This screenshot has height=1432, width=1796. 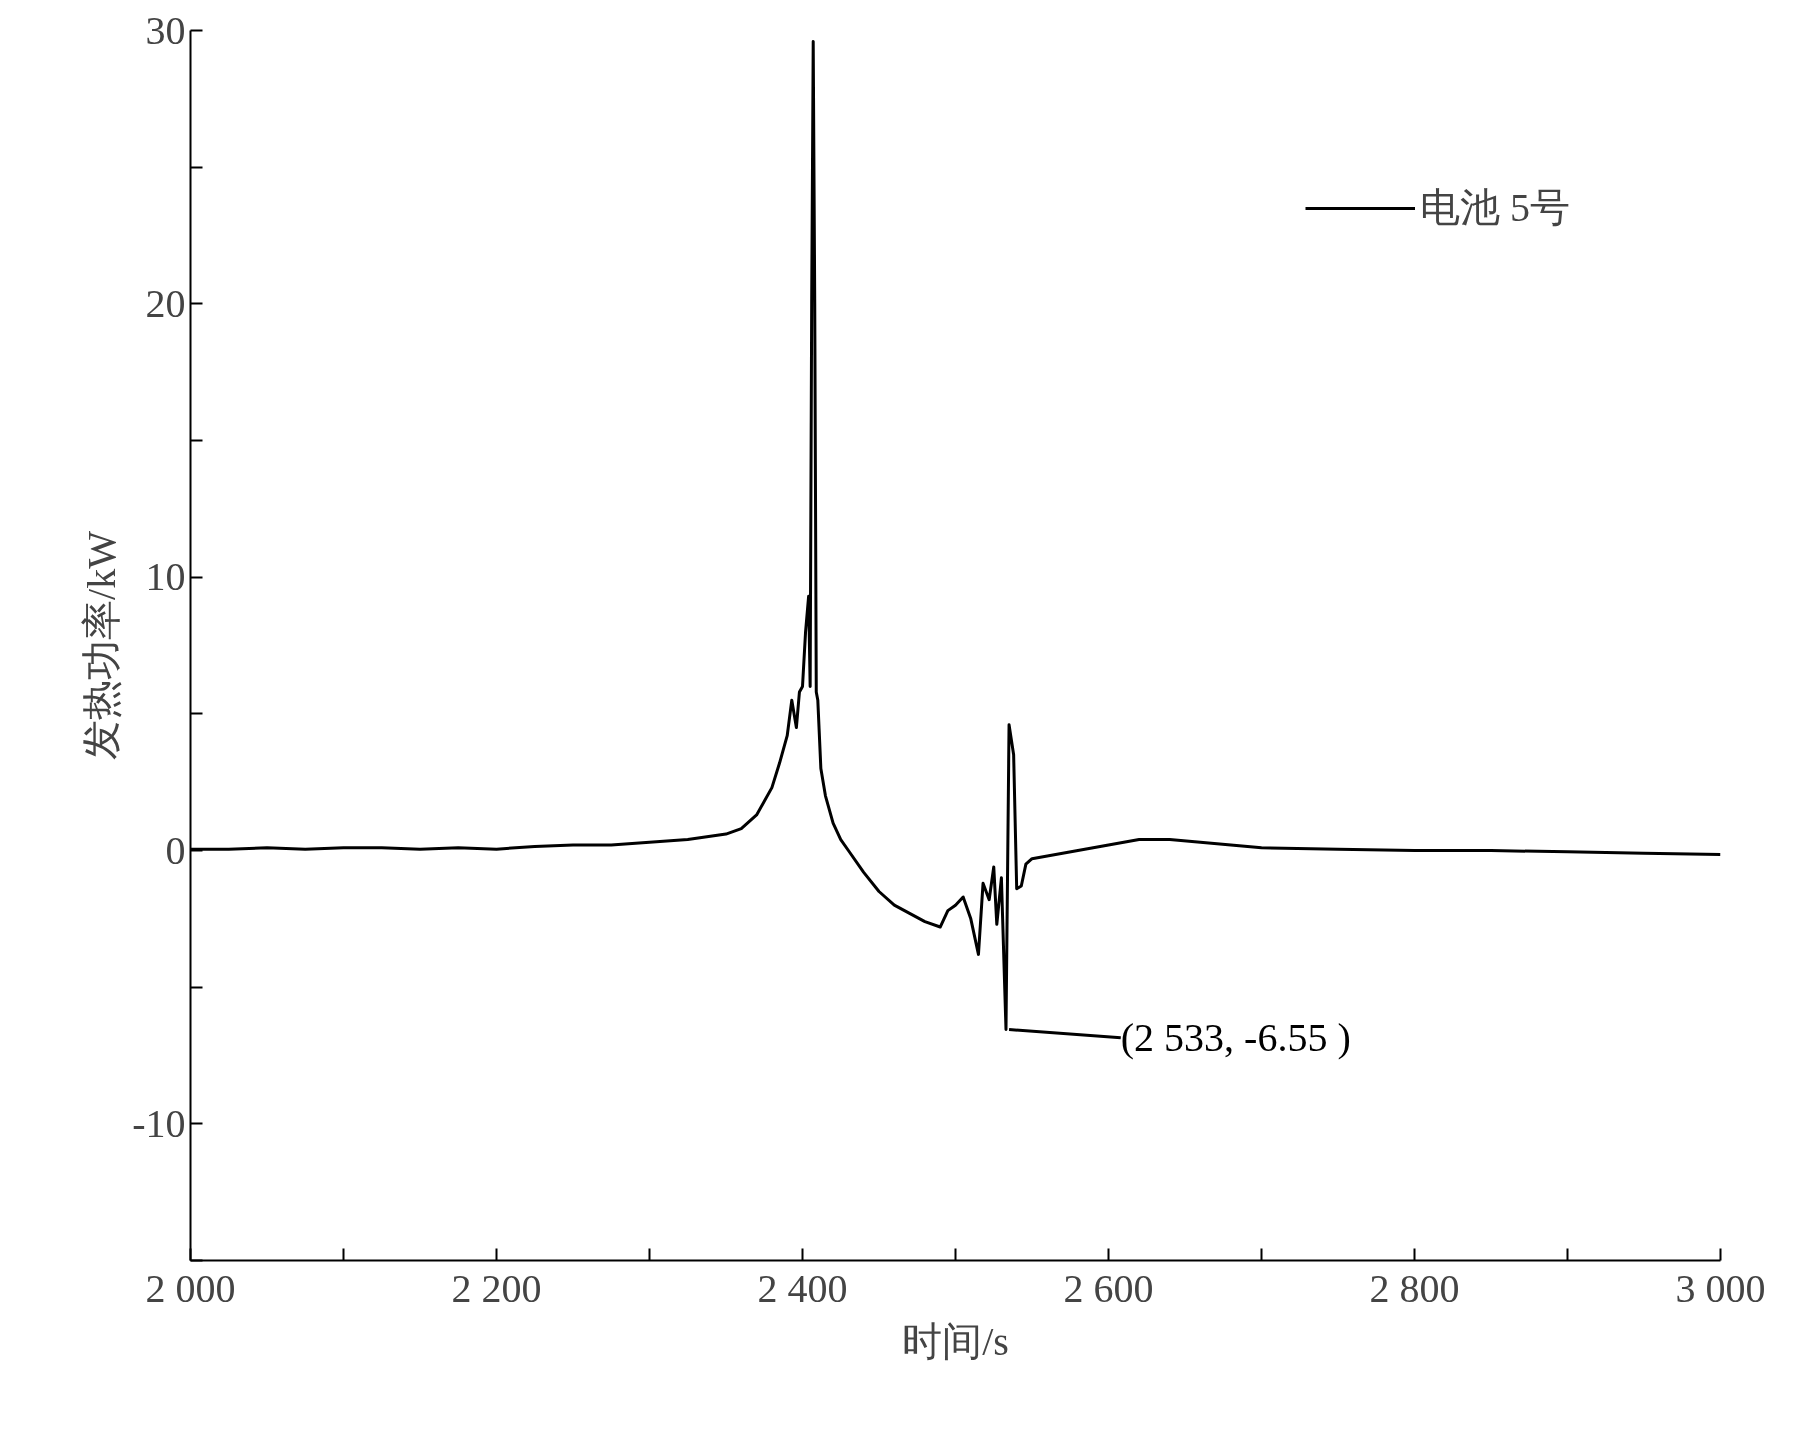 What do you see at coordinates (1495, 208) in the screenshot?
I see `legend-label: 电池 5号` at bounding box center [1495, 208].